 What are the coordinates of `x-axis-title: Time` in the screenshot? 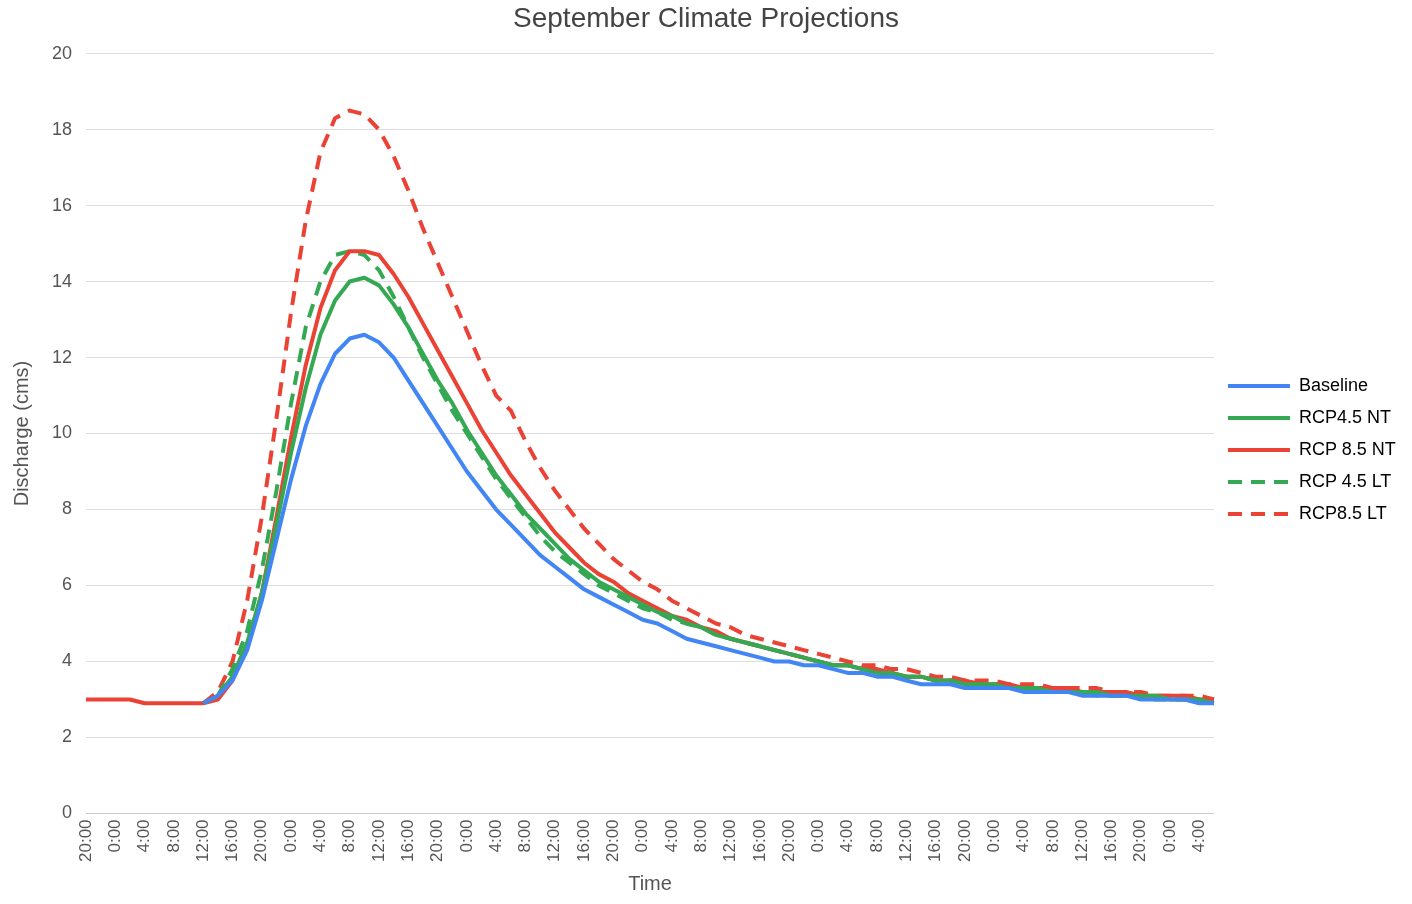 It's located at (650, 882).